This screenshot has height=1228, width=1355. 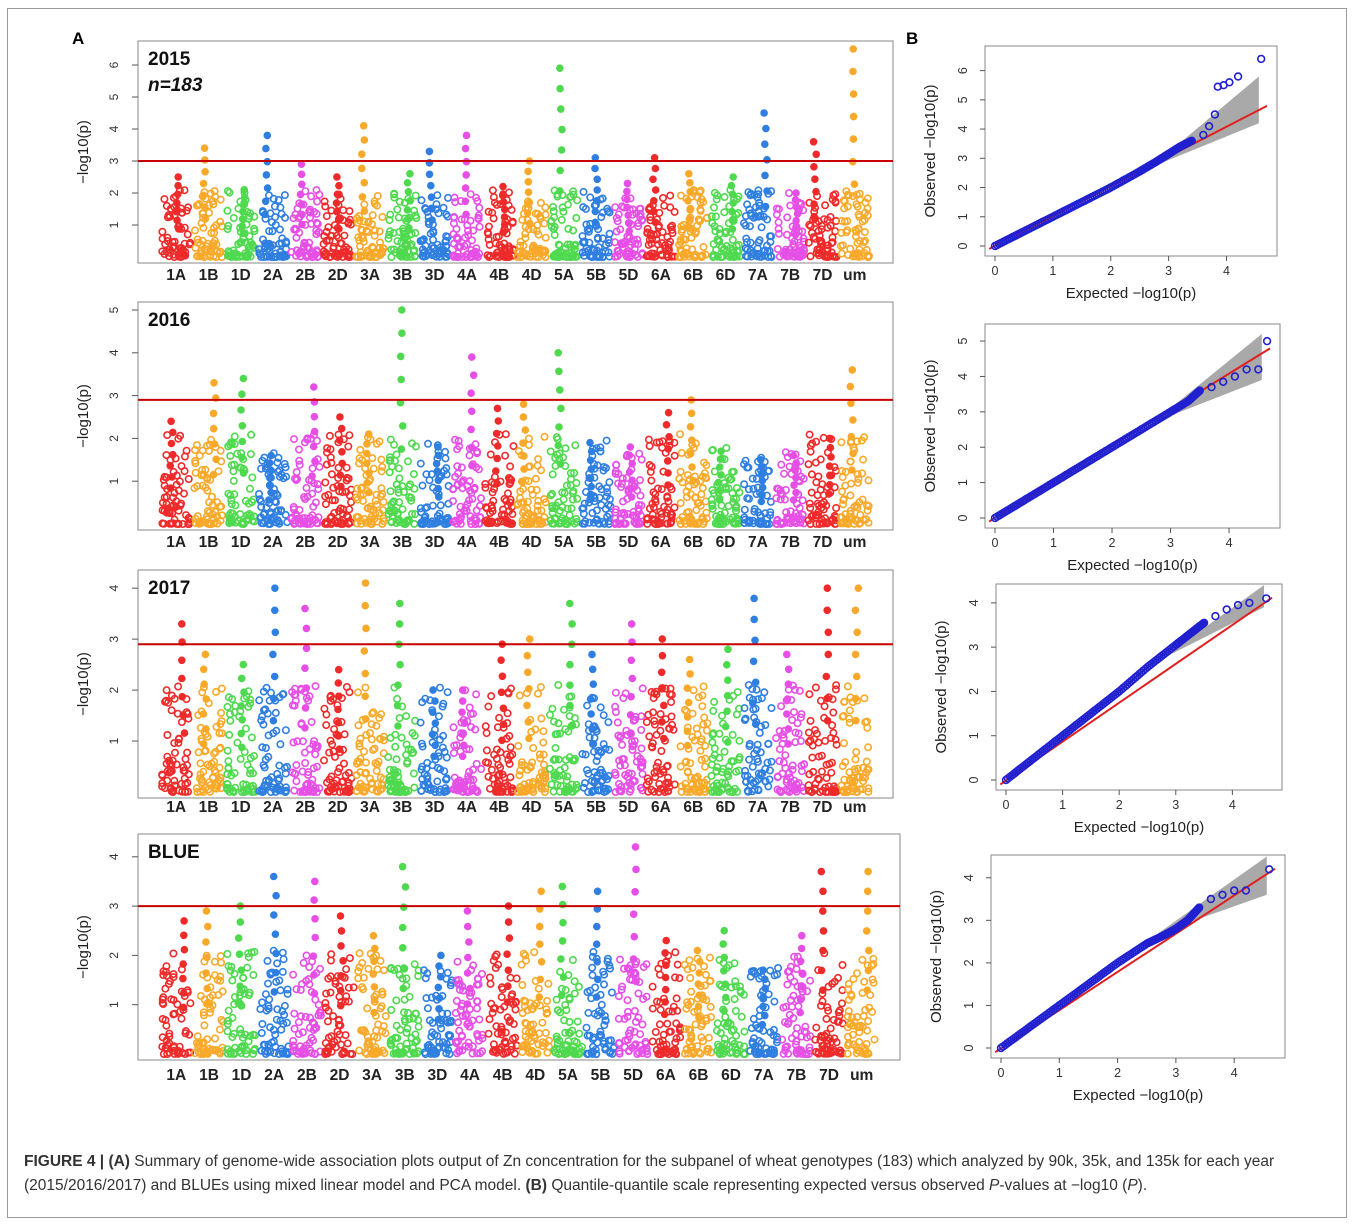 I want to click on x-tick-label: 4A, so click(x=467, y=275).